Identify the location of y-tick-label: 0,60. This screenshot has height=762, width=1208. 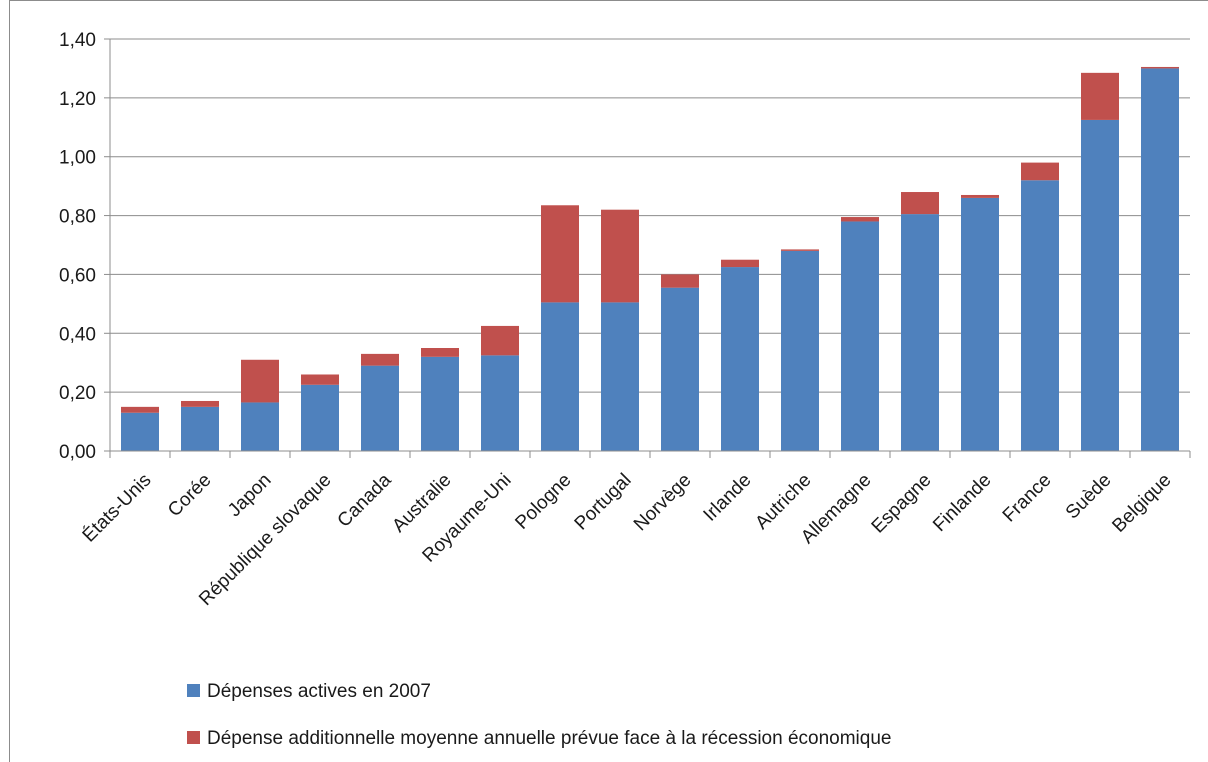
(77, 275).